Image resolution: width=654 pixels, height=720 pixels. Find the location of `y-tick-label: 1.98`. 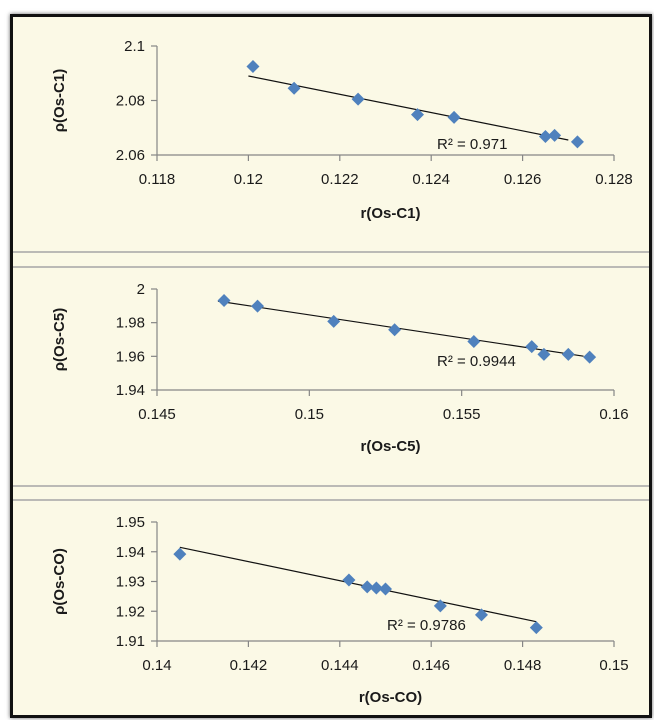

y-tick-label: 1.98 is located at coordinates (130, 323).